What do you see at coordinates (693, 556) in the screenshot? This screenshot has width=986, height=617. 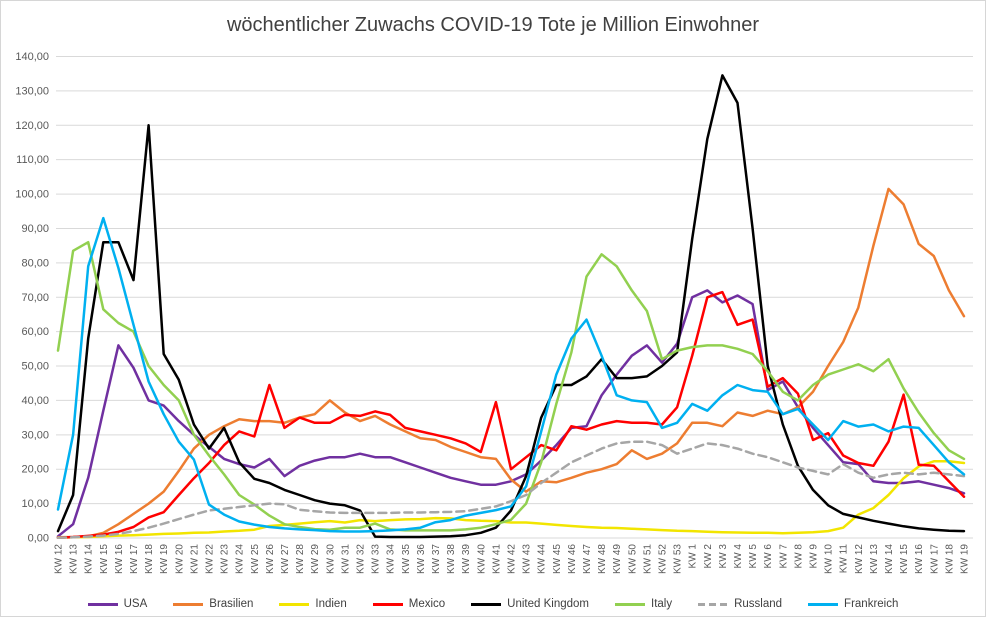 I see `x-axis-tick-label: KW 1` at bounding box center [693, 556].